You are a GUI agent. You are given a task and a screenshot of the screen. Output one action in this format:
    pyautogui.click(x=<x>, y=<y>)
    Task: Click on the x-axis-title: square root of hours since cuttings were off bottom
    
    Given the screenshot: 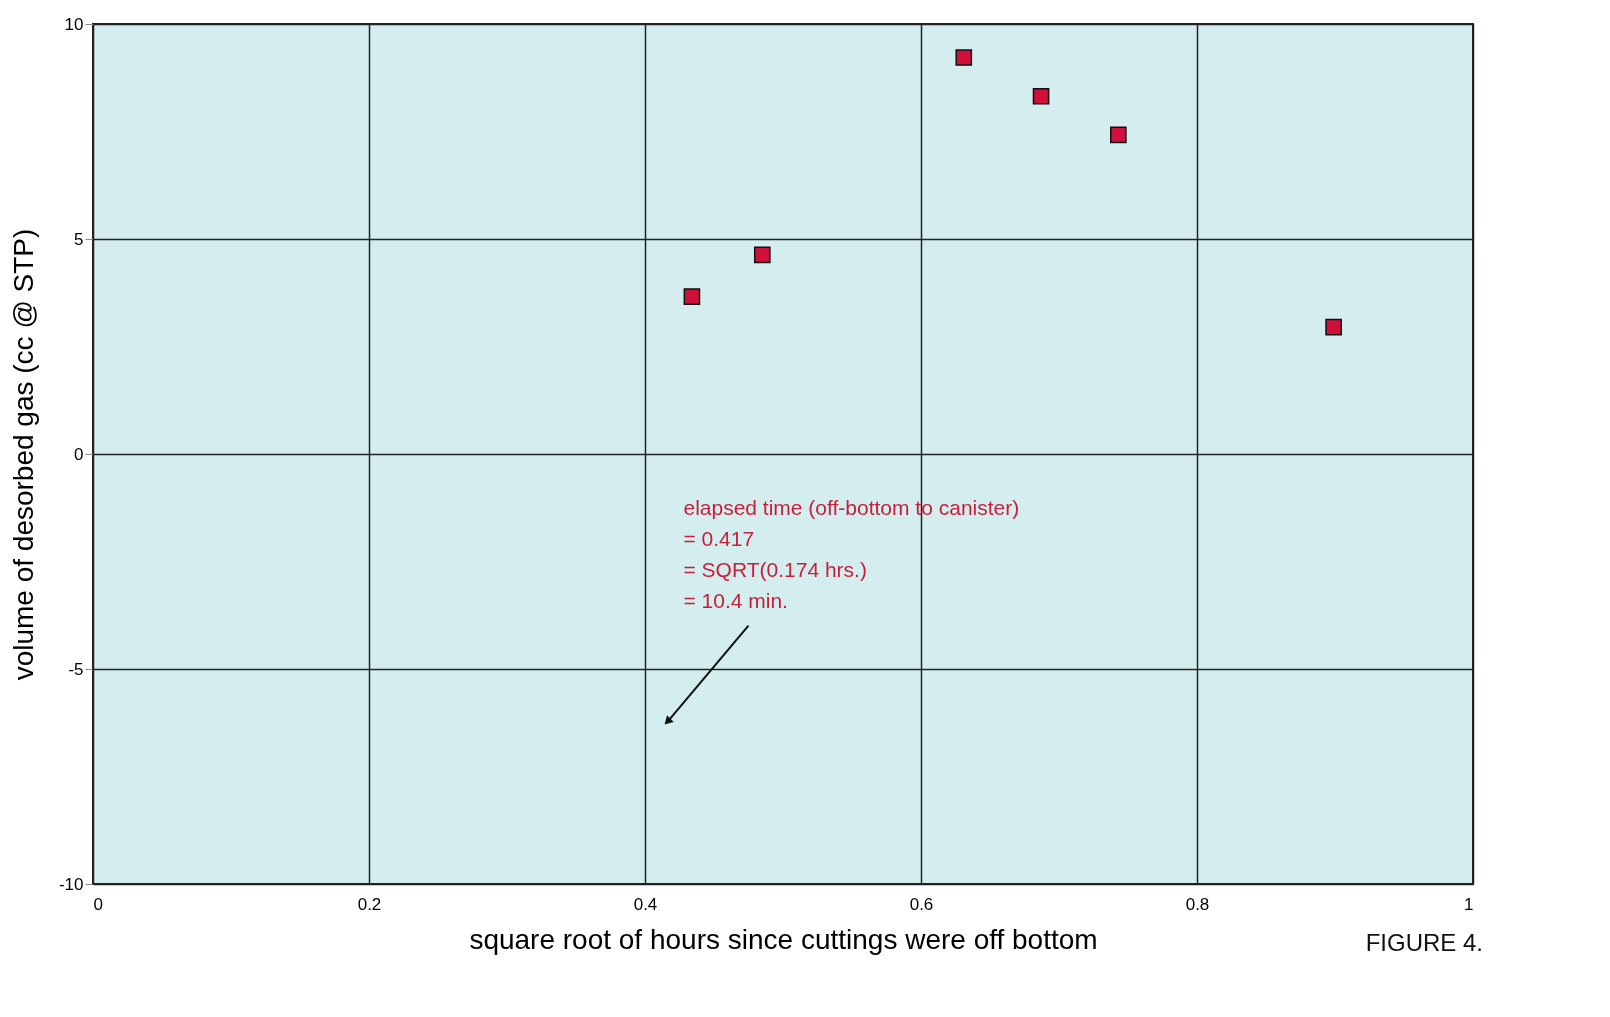 What is the action you would take?
    pyautogui.click(x=783, y=939)
    